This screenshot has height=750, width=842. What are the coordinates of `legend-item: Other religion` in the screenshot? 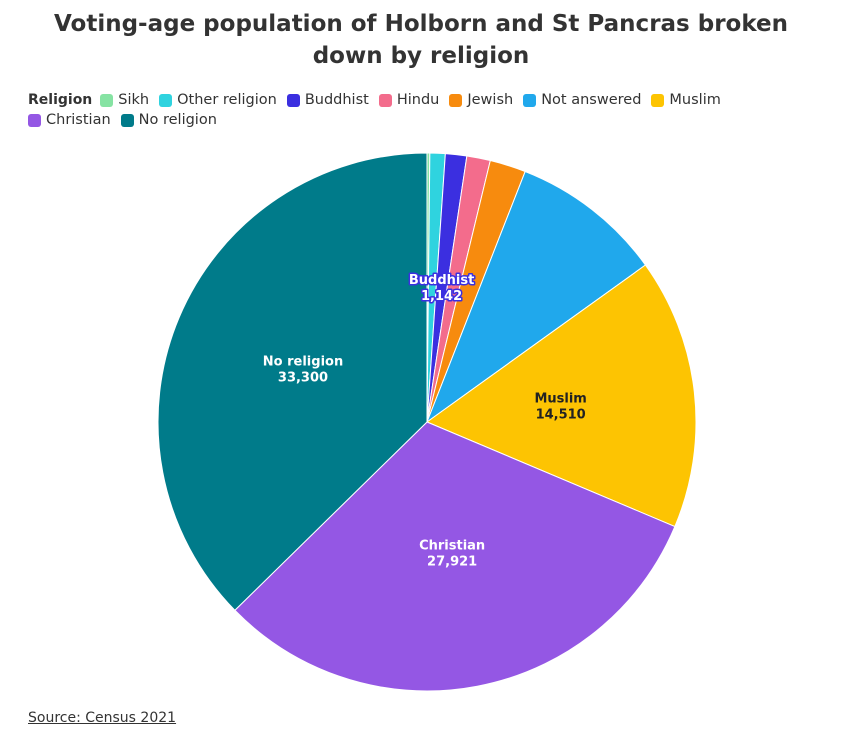 It's located at (218, 100).